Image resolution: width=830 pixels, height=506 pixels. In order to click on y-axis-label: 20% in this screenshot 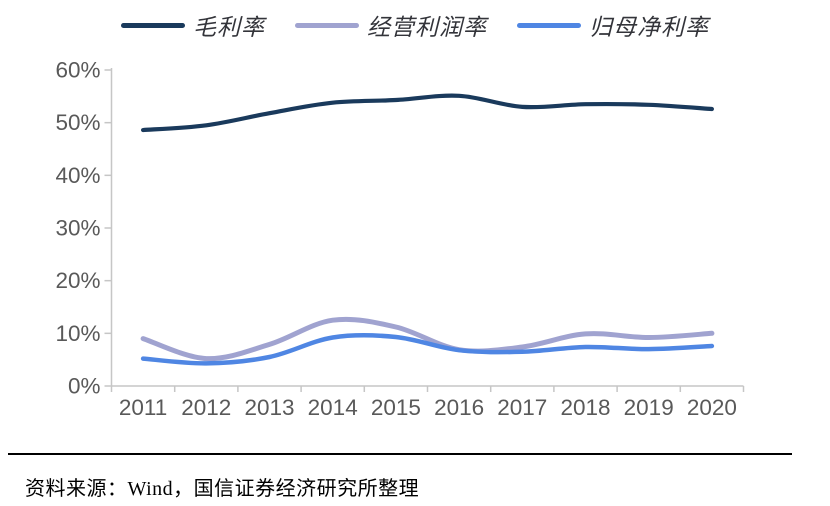, I will do `click(77, 280)`.